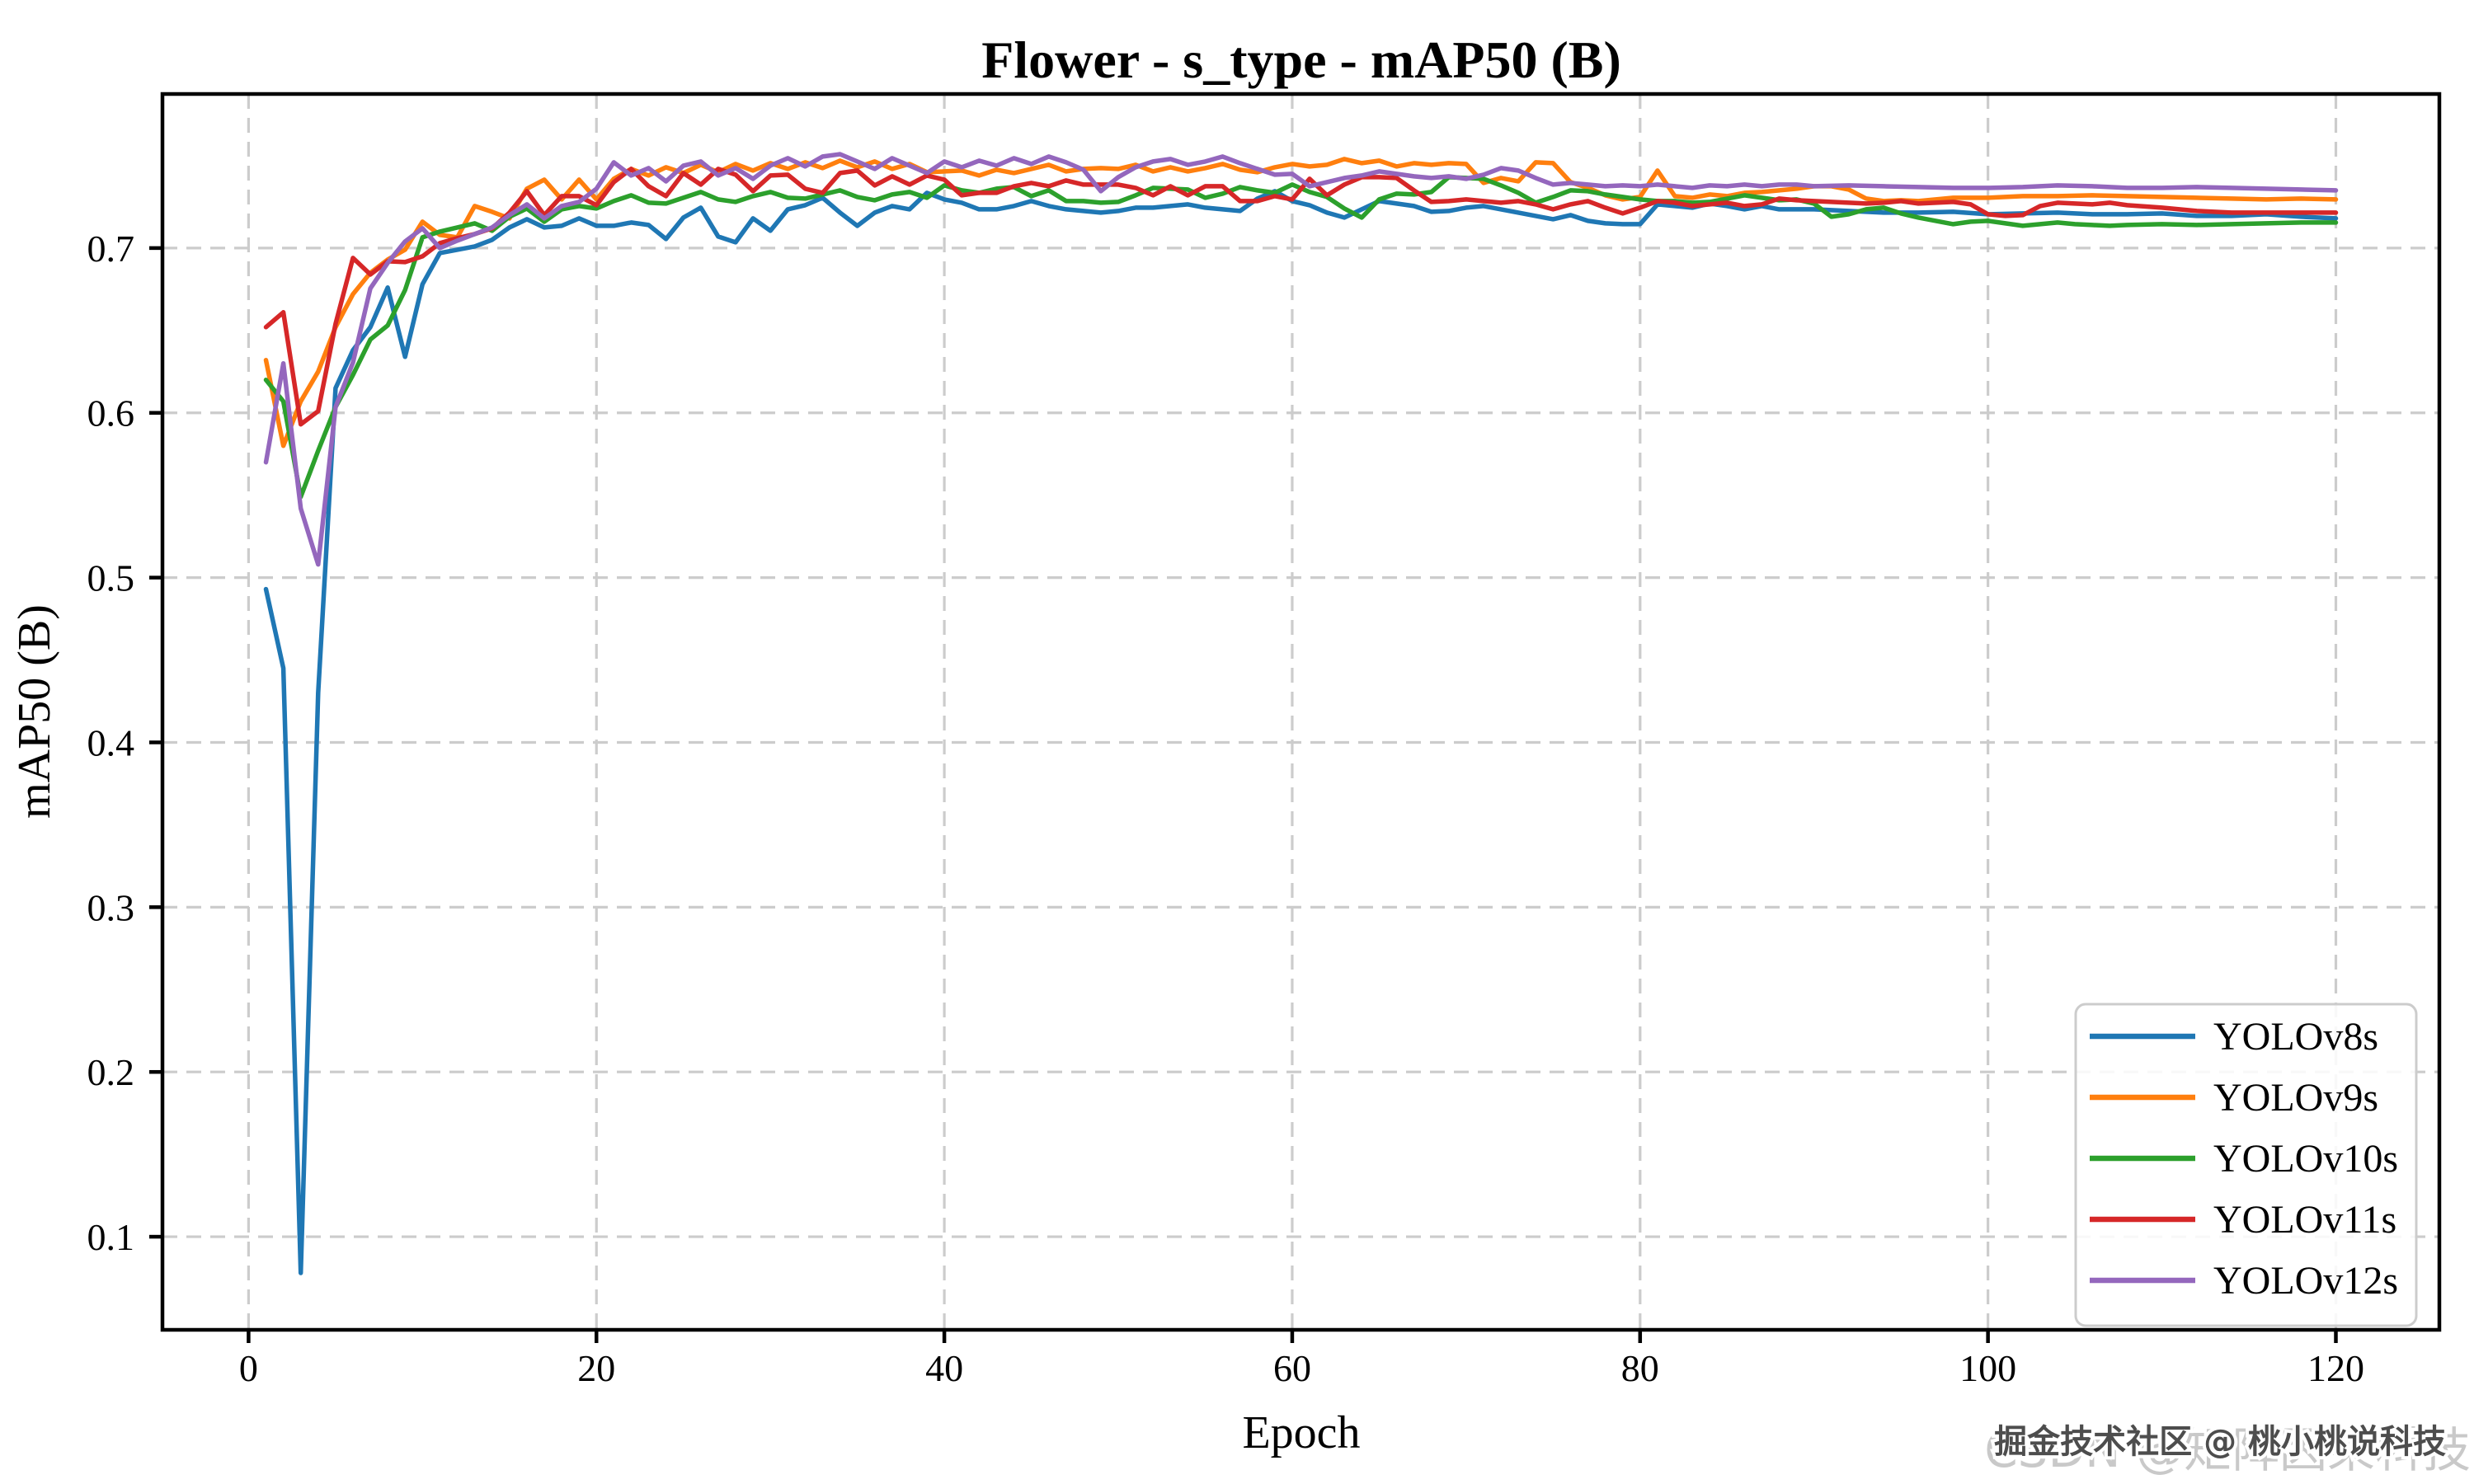 This screenshot has height=1484, width=2474. I want to click on x-tick-label: 20, so click(596, 1368).